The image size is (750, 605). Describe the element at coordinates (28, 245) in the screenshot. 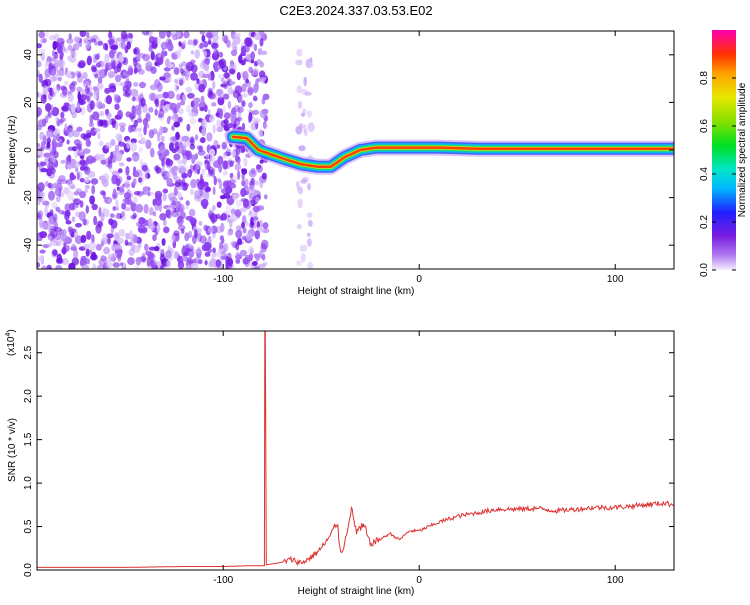

I see `spectrogram-ytick-label: -40` at that location.